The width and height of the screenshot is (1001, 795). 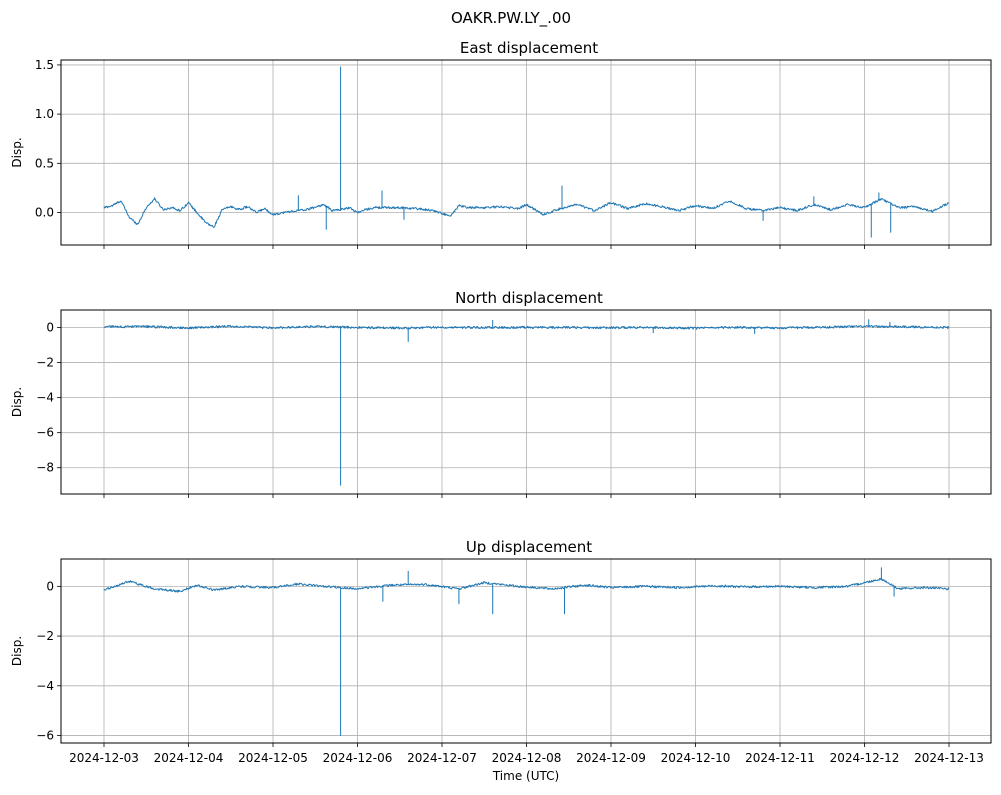 I want to click on x-tick-label: 2024-12-12, so click(x=865, y=758).